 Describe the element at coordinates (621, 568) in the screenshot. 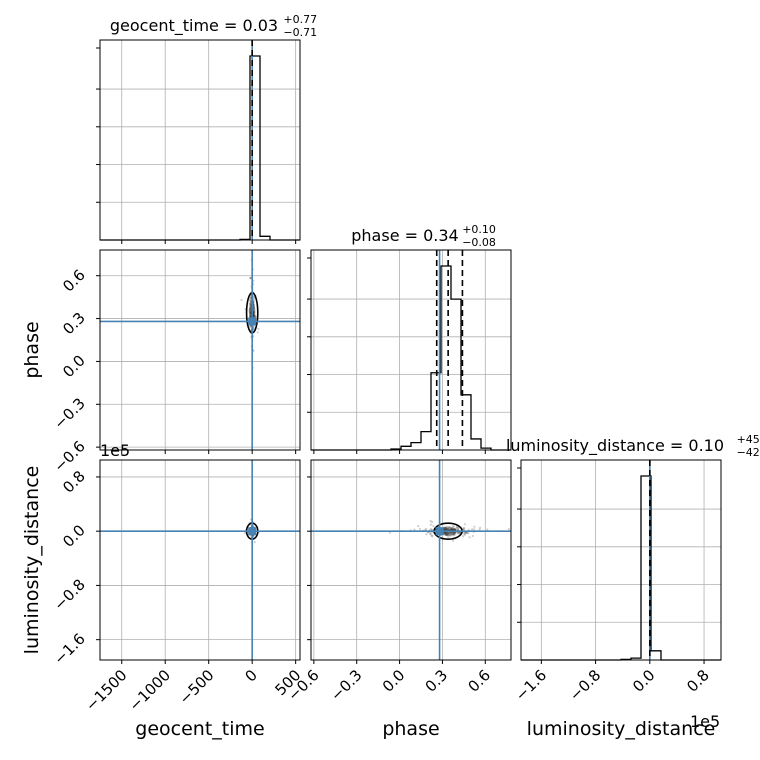

I see `histogram-luminosity_distance` at that location.